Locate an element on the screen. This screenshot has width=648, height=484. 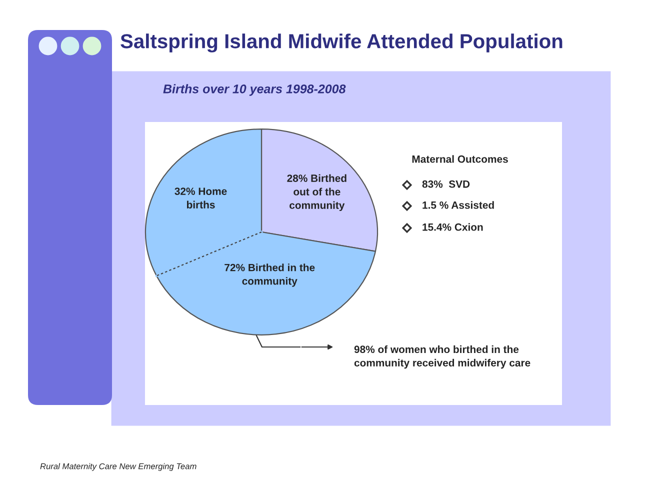
chart-subtitle: Births over 10 years 1998-2008 is located at coordinates (254, 90).